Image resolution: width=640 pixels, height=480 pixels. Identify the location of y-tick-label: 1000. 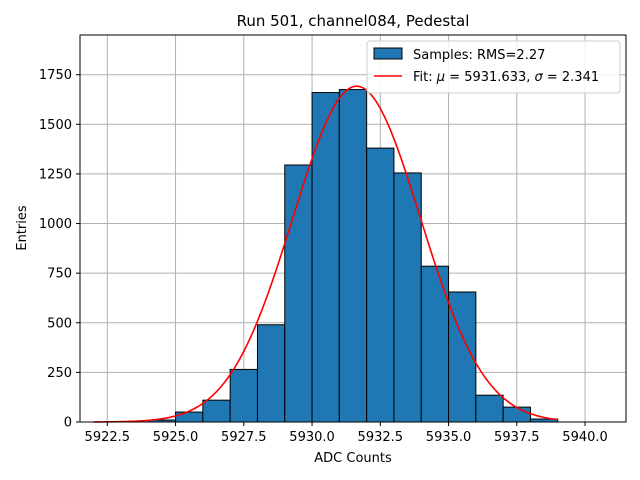
(55, 224).